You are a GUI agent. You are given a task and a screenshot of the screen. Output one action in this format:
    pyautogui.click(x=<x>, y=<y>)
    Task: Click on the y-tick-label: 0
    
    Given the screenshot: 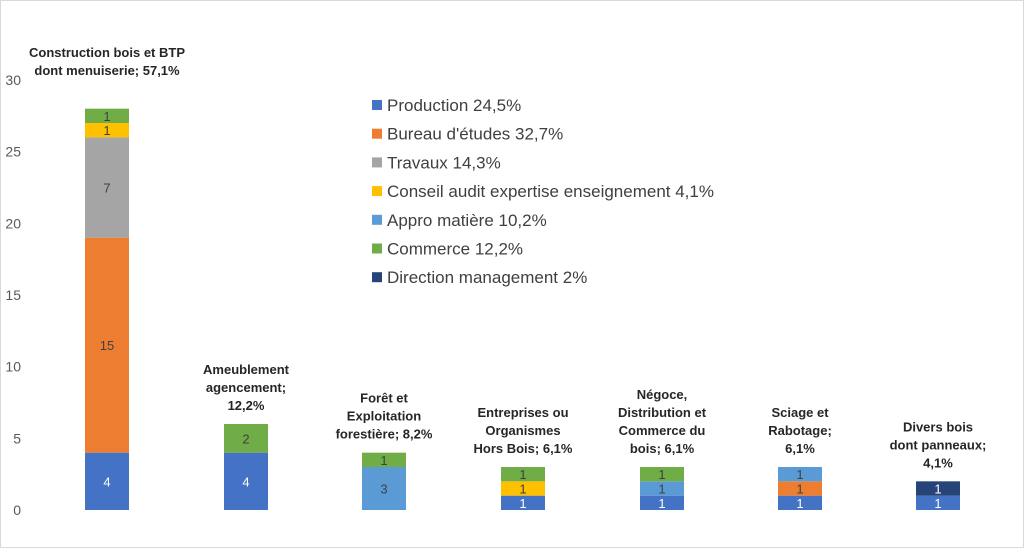 What is the action you would take?
    pyautogui.click(x=17, y=510)
    